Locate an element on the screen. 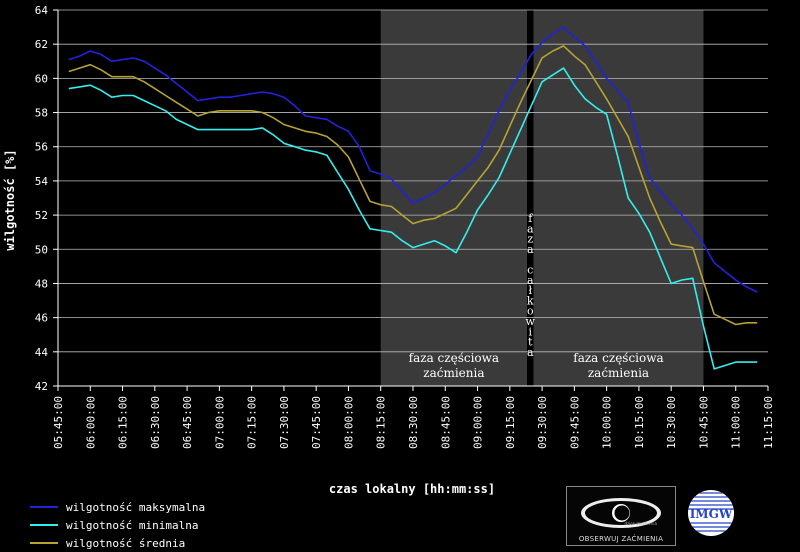 This screenshot has height=552, width=800. x-tick-label: 06:00:00 is located at coordinates (90, 422).